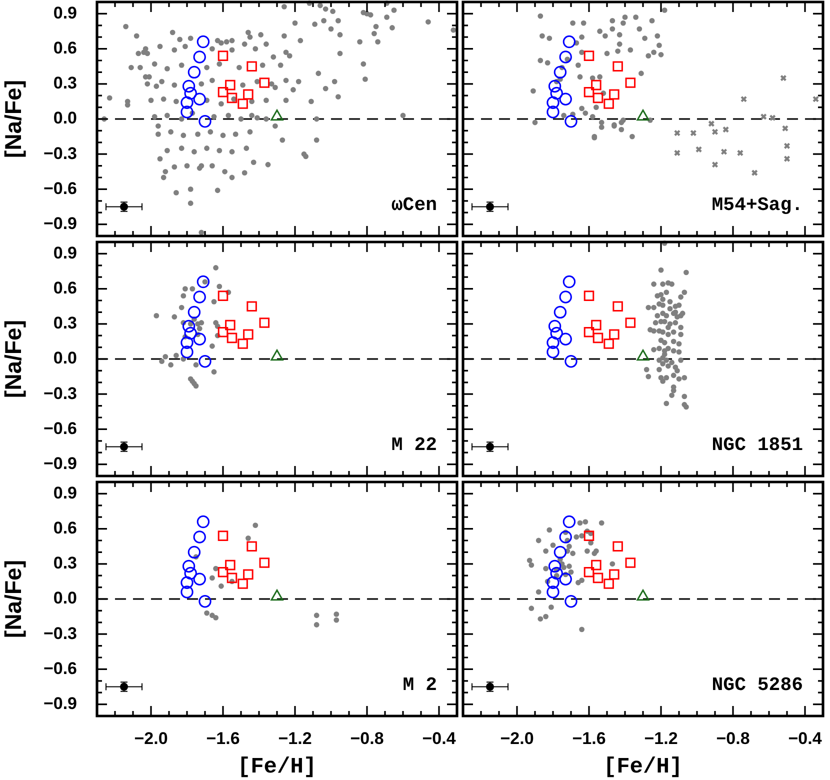  Describe the element at coordinates (419, 685) in the screenshot. I see `annotation: M 2` at that location.